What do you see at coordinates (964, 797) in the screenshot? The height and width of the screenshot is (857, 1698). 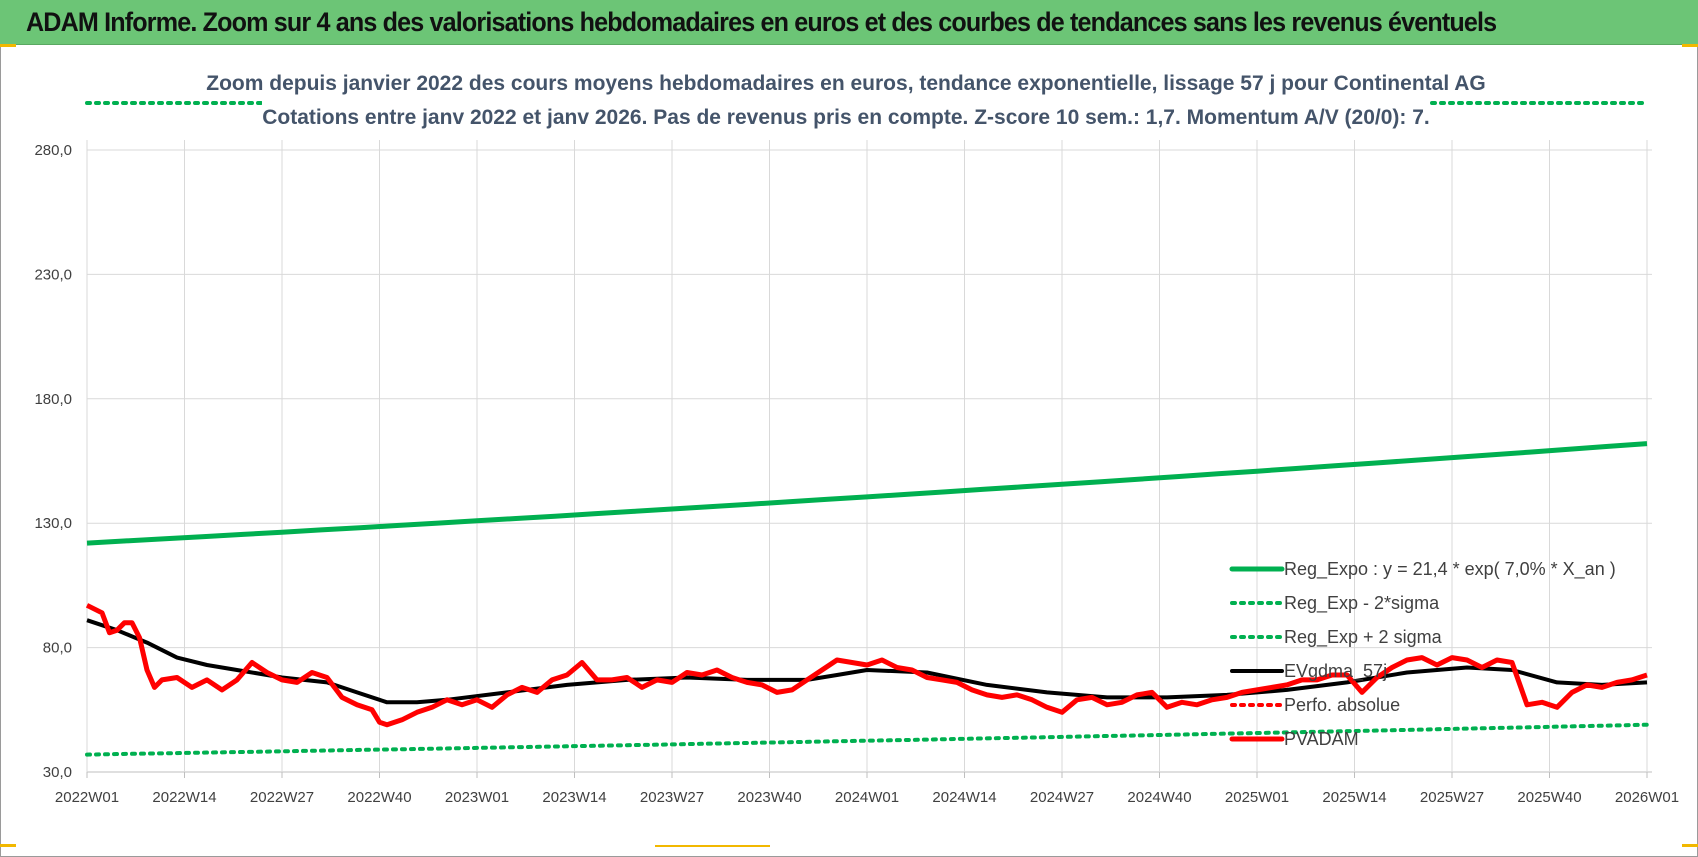 I see `x-tick-label: 2024W14` at bounding box center [964, 797].